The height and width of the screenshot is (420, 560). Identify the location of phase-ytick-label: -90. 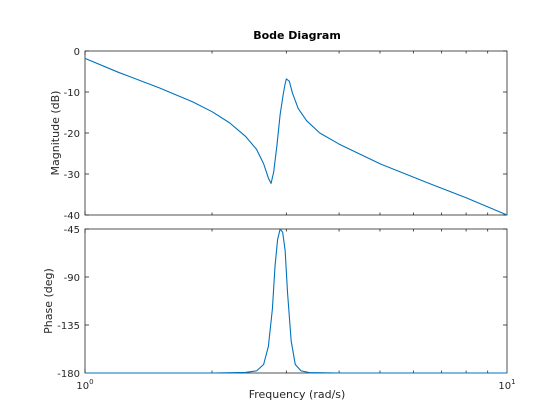
(72, 278).